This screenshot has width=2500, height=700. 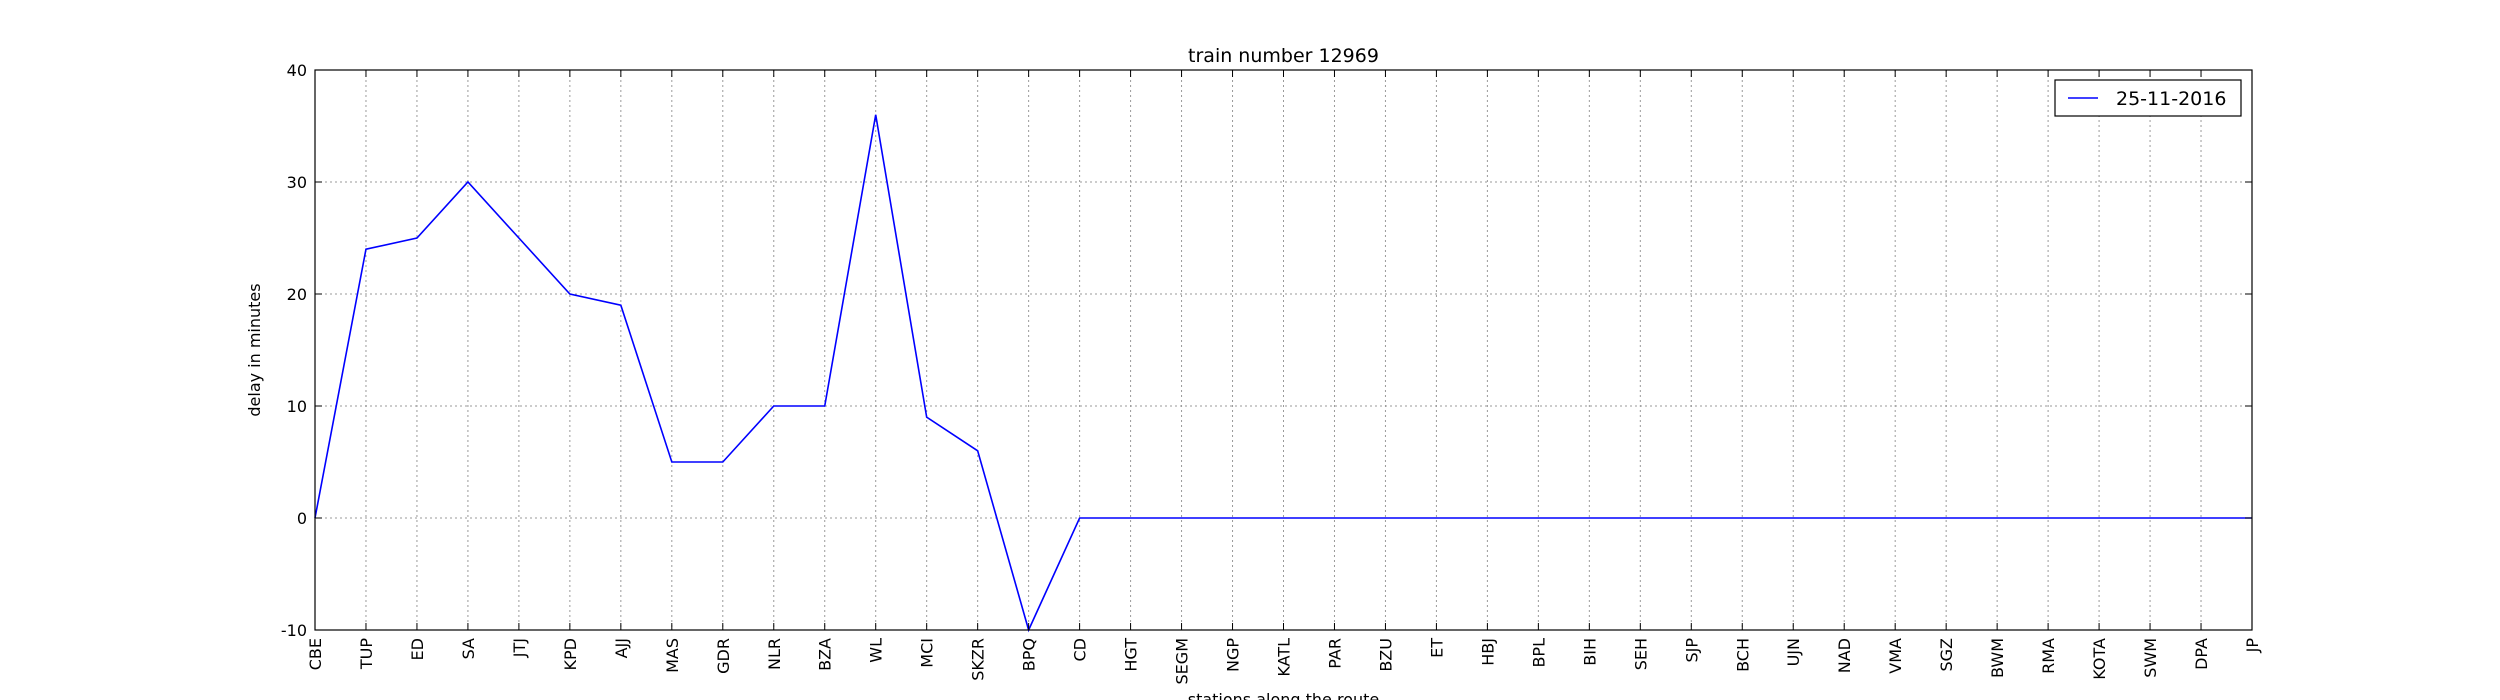 What do you see at coordinates (1742, 655) in the screenshot?
I see `x-tick-label: BCH` at bounding box center [1742, 655].